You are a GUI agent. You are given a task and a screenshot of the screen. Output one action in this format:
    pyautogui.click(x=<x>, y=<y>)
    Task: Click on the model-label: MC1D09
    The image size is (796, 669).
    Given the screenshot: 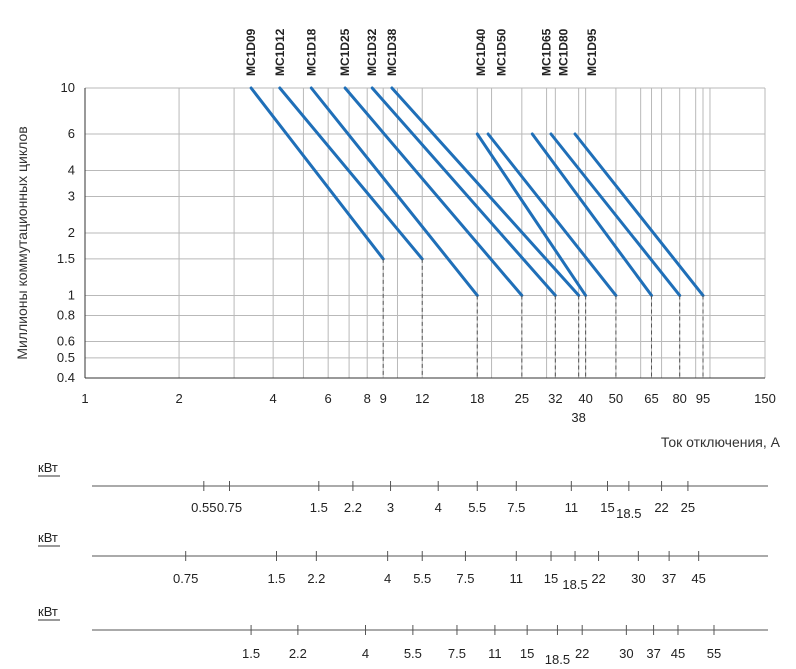 What is the action you would take?
    pyautogui.click(x=251, y=52)
    